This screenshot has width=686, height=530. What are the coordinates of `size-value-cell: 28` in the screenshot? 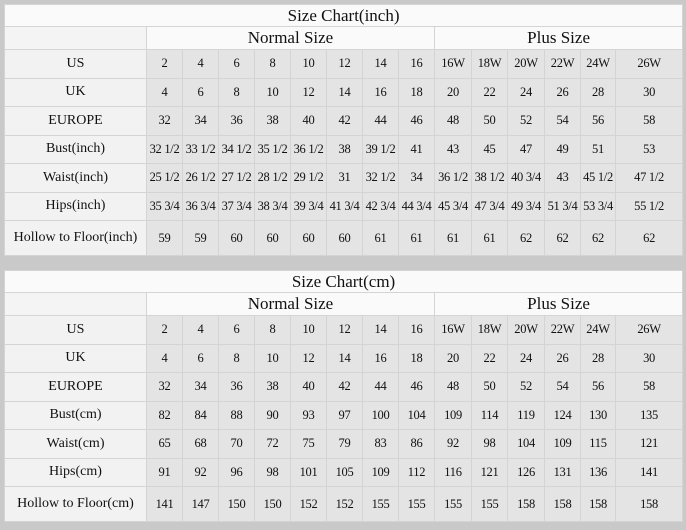 It's located at (598, 92).